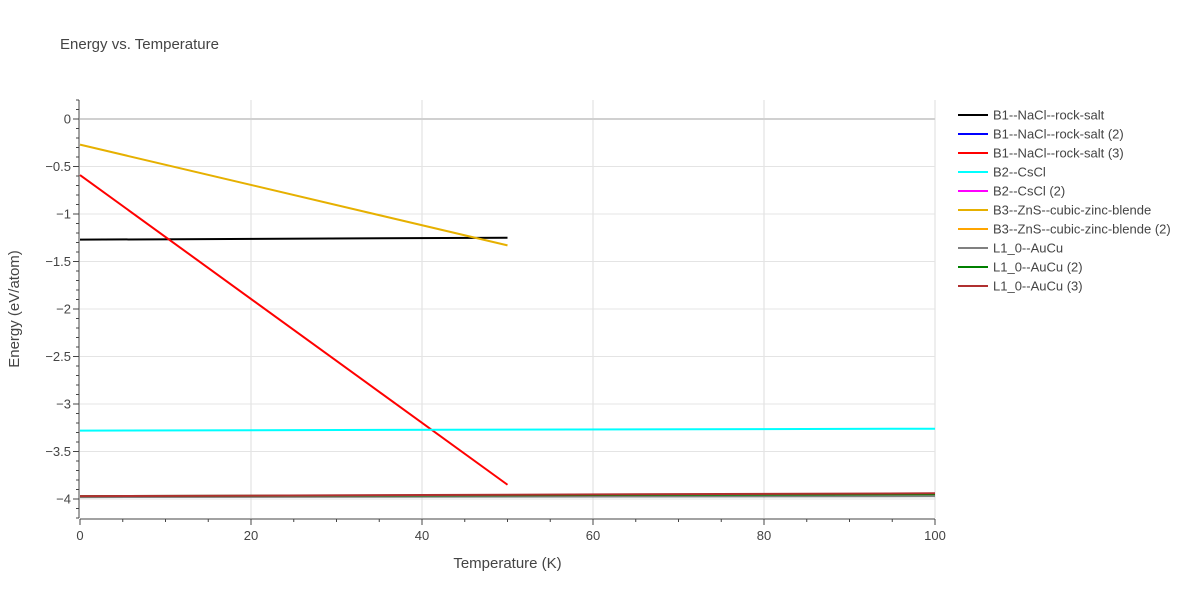  What do you see at coordinates (1028, 248) in the screenshot?
I see `legend-label: L1_0--AuCu` at bounding box center [1028, 248].